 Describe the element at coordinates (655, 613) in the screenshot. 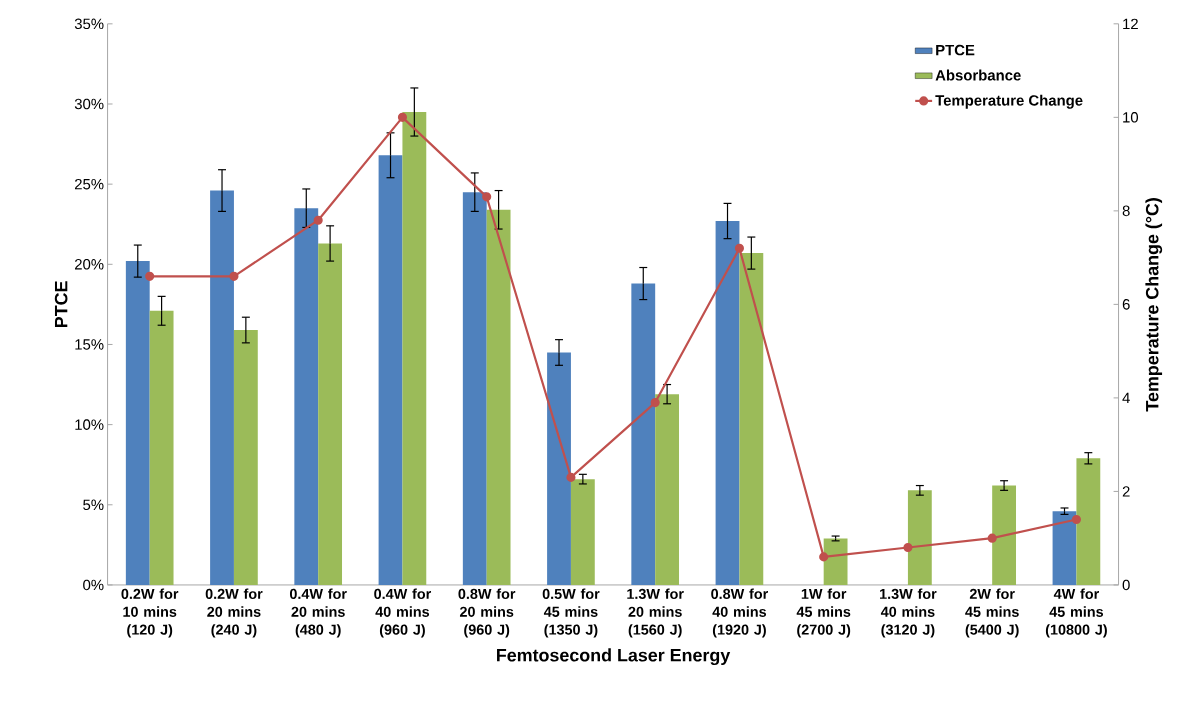

I see `x-tick-label: 1.3W for 20 mins (1560 J)` at that location.